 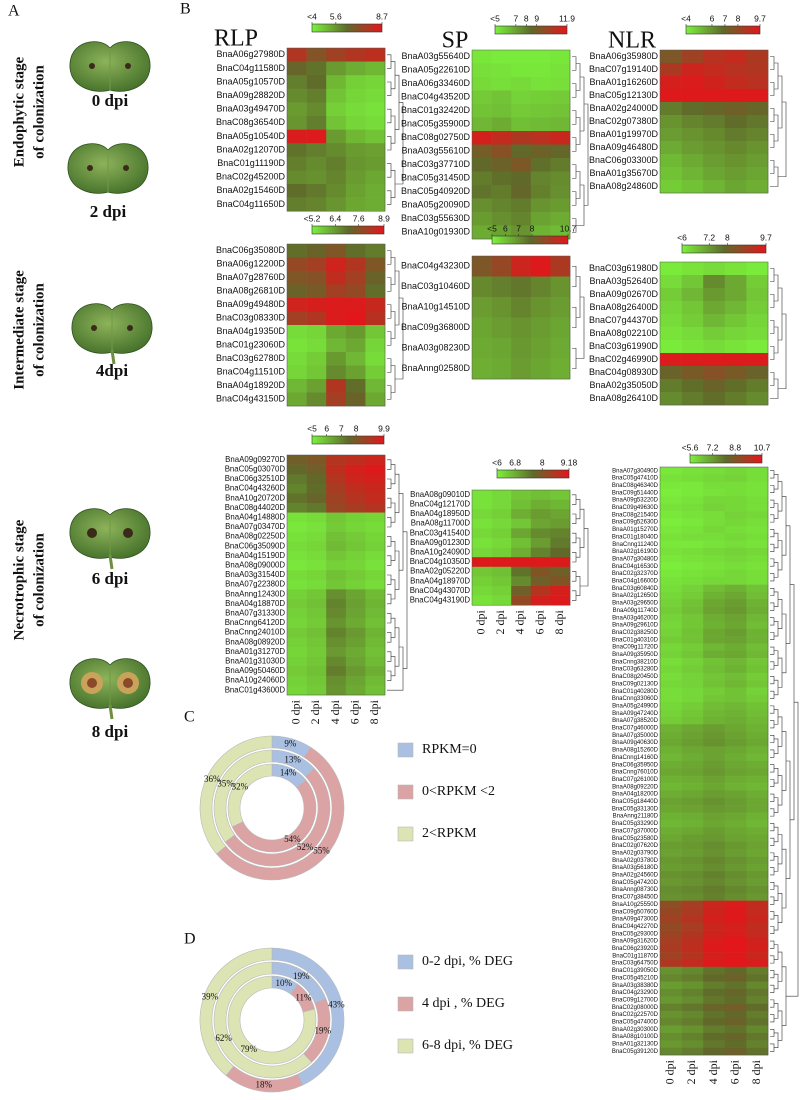 I want to click on gene-label: BnaC05g33290D, so click(x=635, y=824).